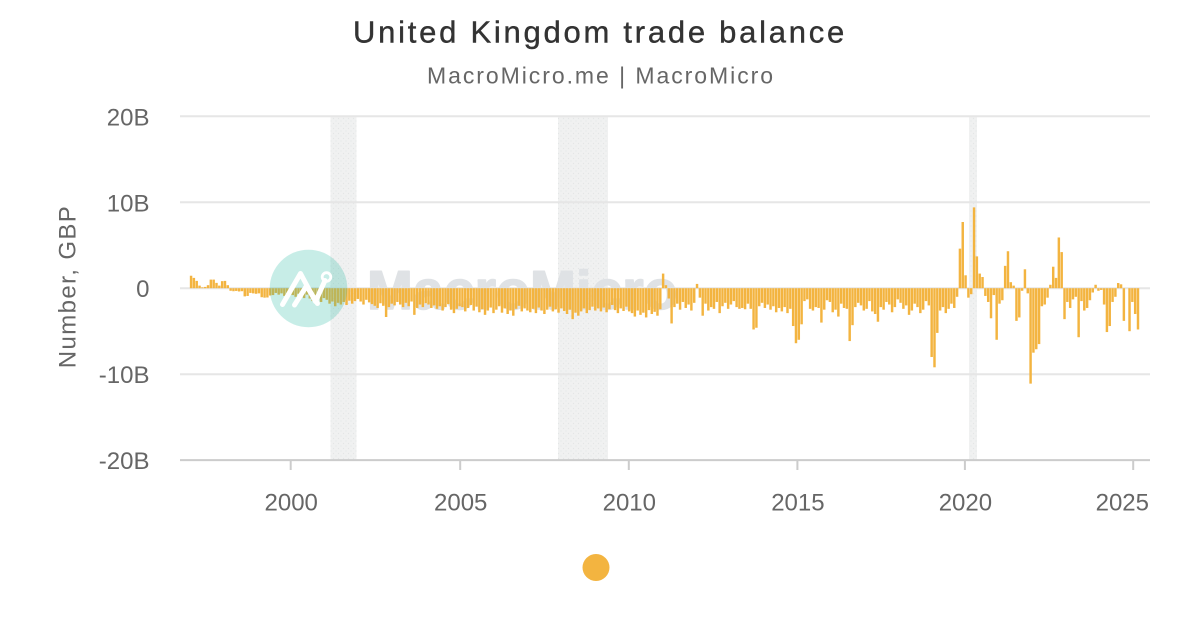 The height and width of the screenshot is (635, 1200). Describe the element at coordinates (601, 76) in the screenshot. I see `svg-text: MacroMicro.me | MacroMicro` at that location.